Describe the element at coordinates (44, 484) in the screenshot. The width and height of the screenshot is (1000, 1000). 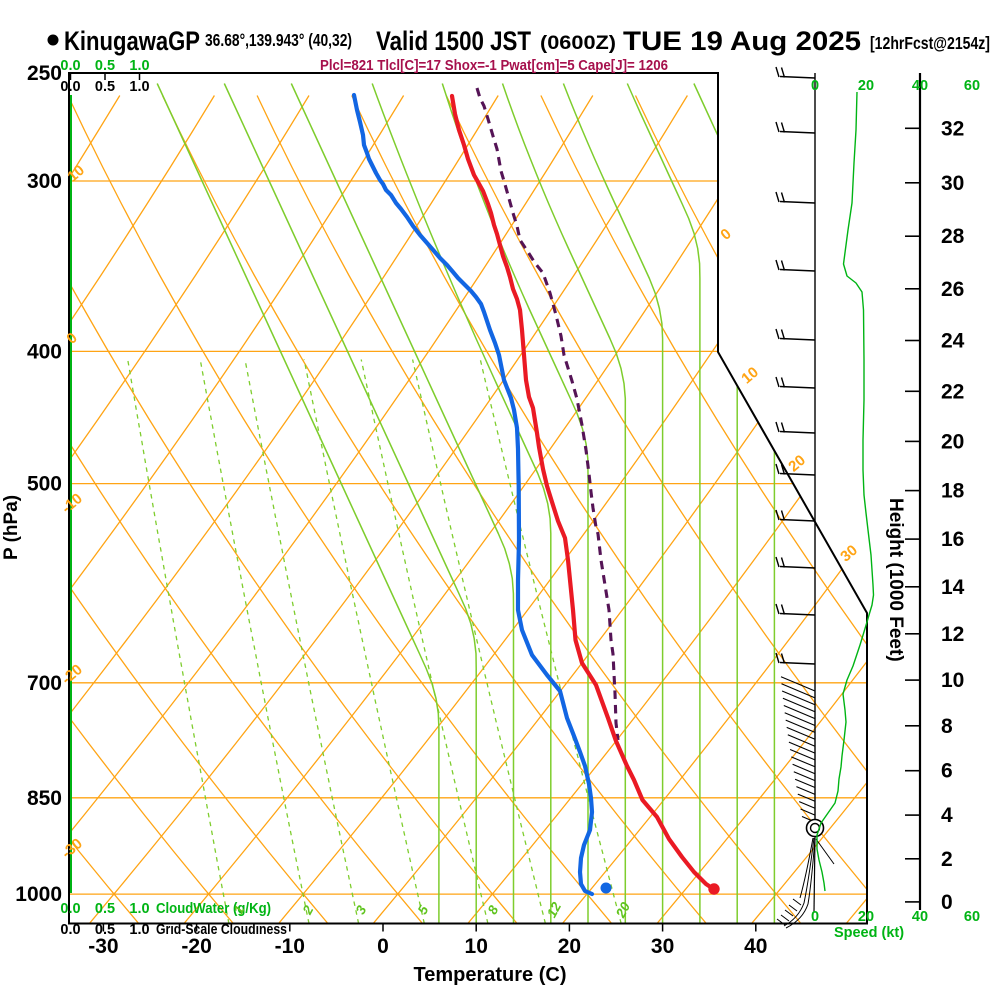
I see `svg-text: 500` at that location.